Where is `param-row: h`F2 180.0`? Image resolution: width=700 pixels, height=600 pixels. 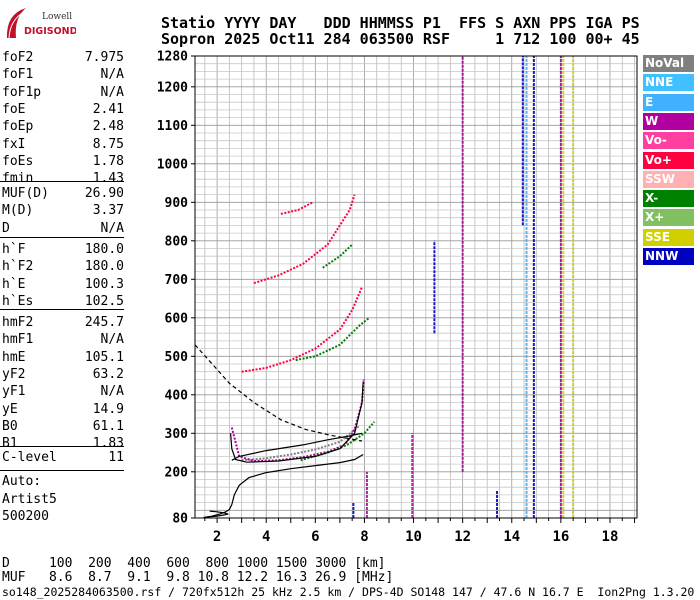 param-row: h`F2 180.0 is located at coordinates (63, 266).